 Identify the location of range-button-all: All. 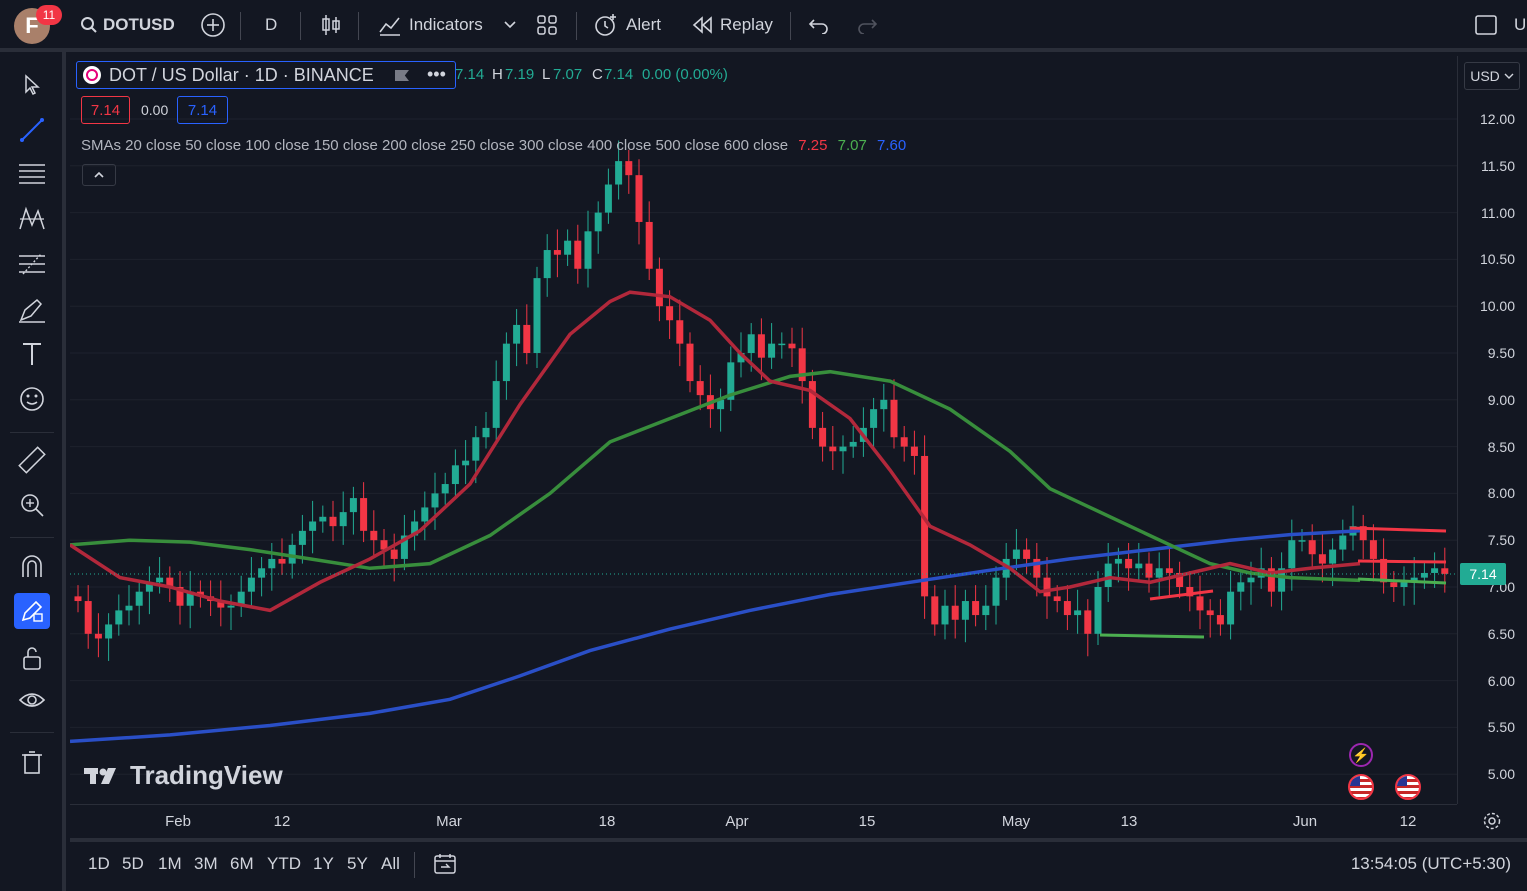
(390, 863).